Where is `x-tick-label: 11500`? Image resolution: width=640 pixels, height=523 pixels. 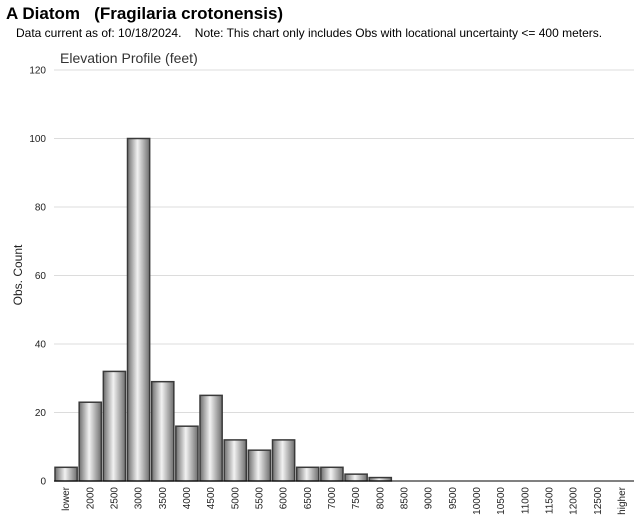 x-tick-label: 11500 is located at coordinates (549, 501).